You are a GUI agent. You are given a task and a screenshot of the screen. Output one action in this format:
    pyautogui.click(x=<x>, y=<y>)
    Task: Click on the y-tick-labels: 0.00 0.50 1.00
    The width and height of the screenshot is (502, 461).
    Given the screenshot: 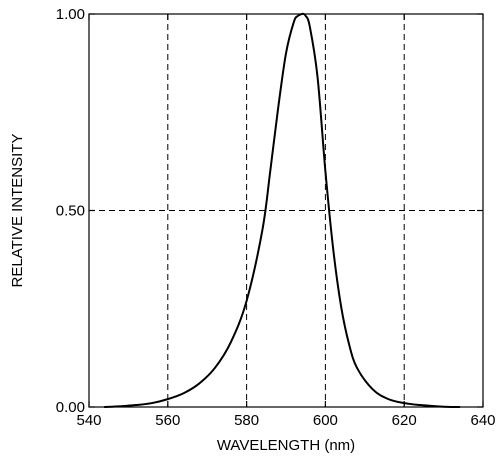 What is the action you would take?
    pyautogui.click(x=70, y=211)
    